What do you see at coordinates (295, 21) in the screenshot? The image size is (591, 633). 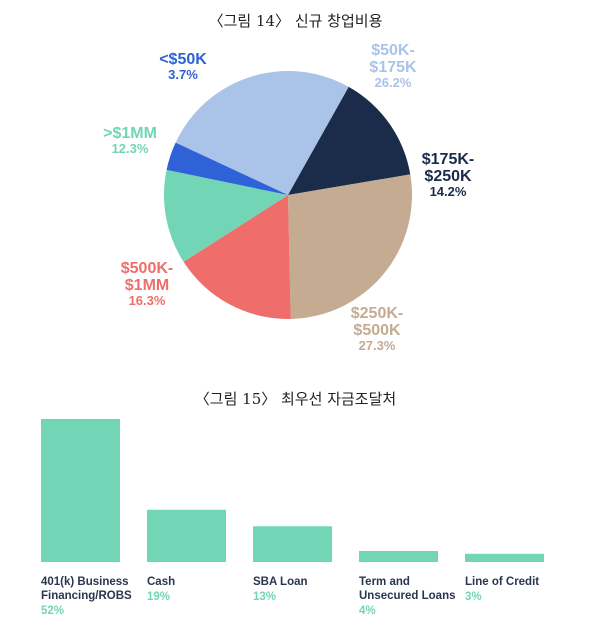 I see `pie-chart-caption: 〈그림 14〉 신규 창업비용` at bounding box center [295, 21].